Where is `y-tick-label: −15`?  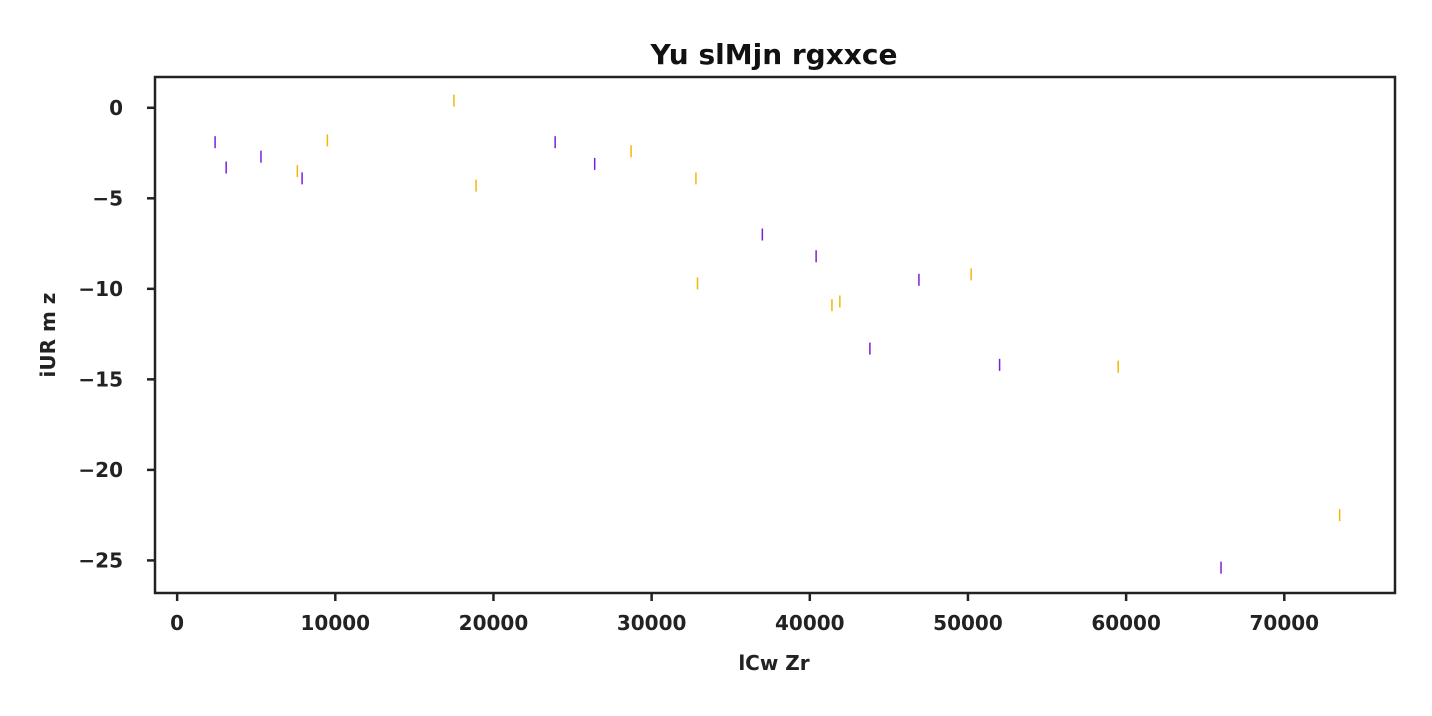 y-tick-label: −15 is located at coordinates (100, 379).